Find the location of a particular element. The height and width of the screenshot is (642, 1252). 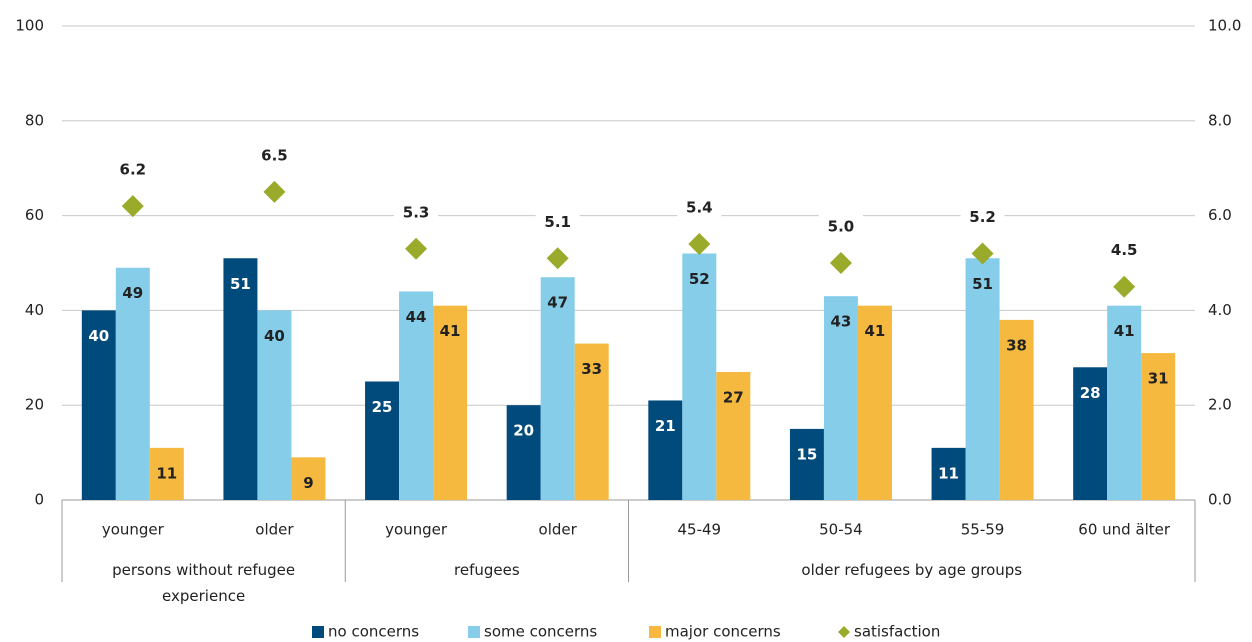

data-label: 44 is located at coordinates (416, 317).